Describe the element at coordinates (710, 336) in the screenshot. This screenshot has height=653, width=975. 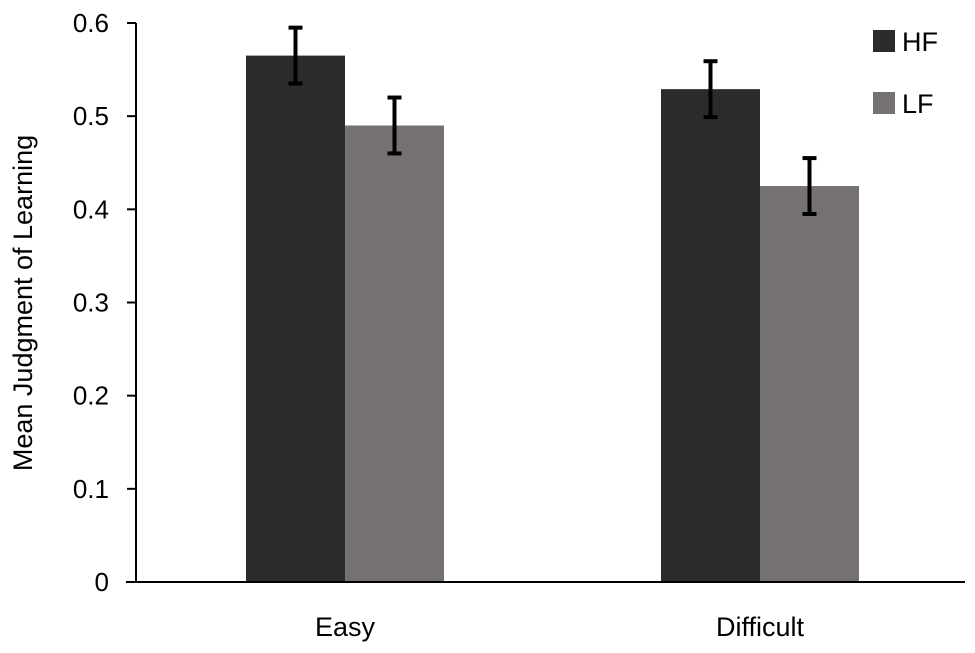
I see `bar-hf-difficult` at that location.